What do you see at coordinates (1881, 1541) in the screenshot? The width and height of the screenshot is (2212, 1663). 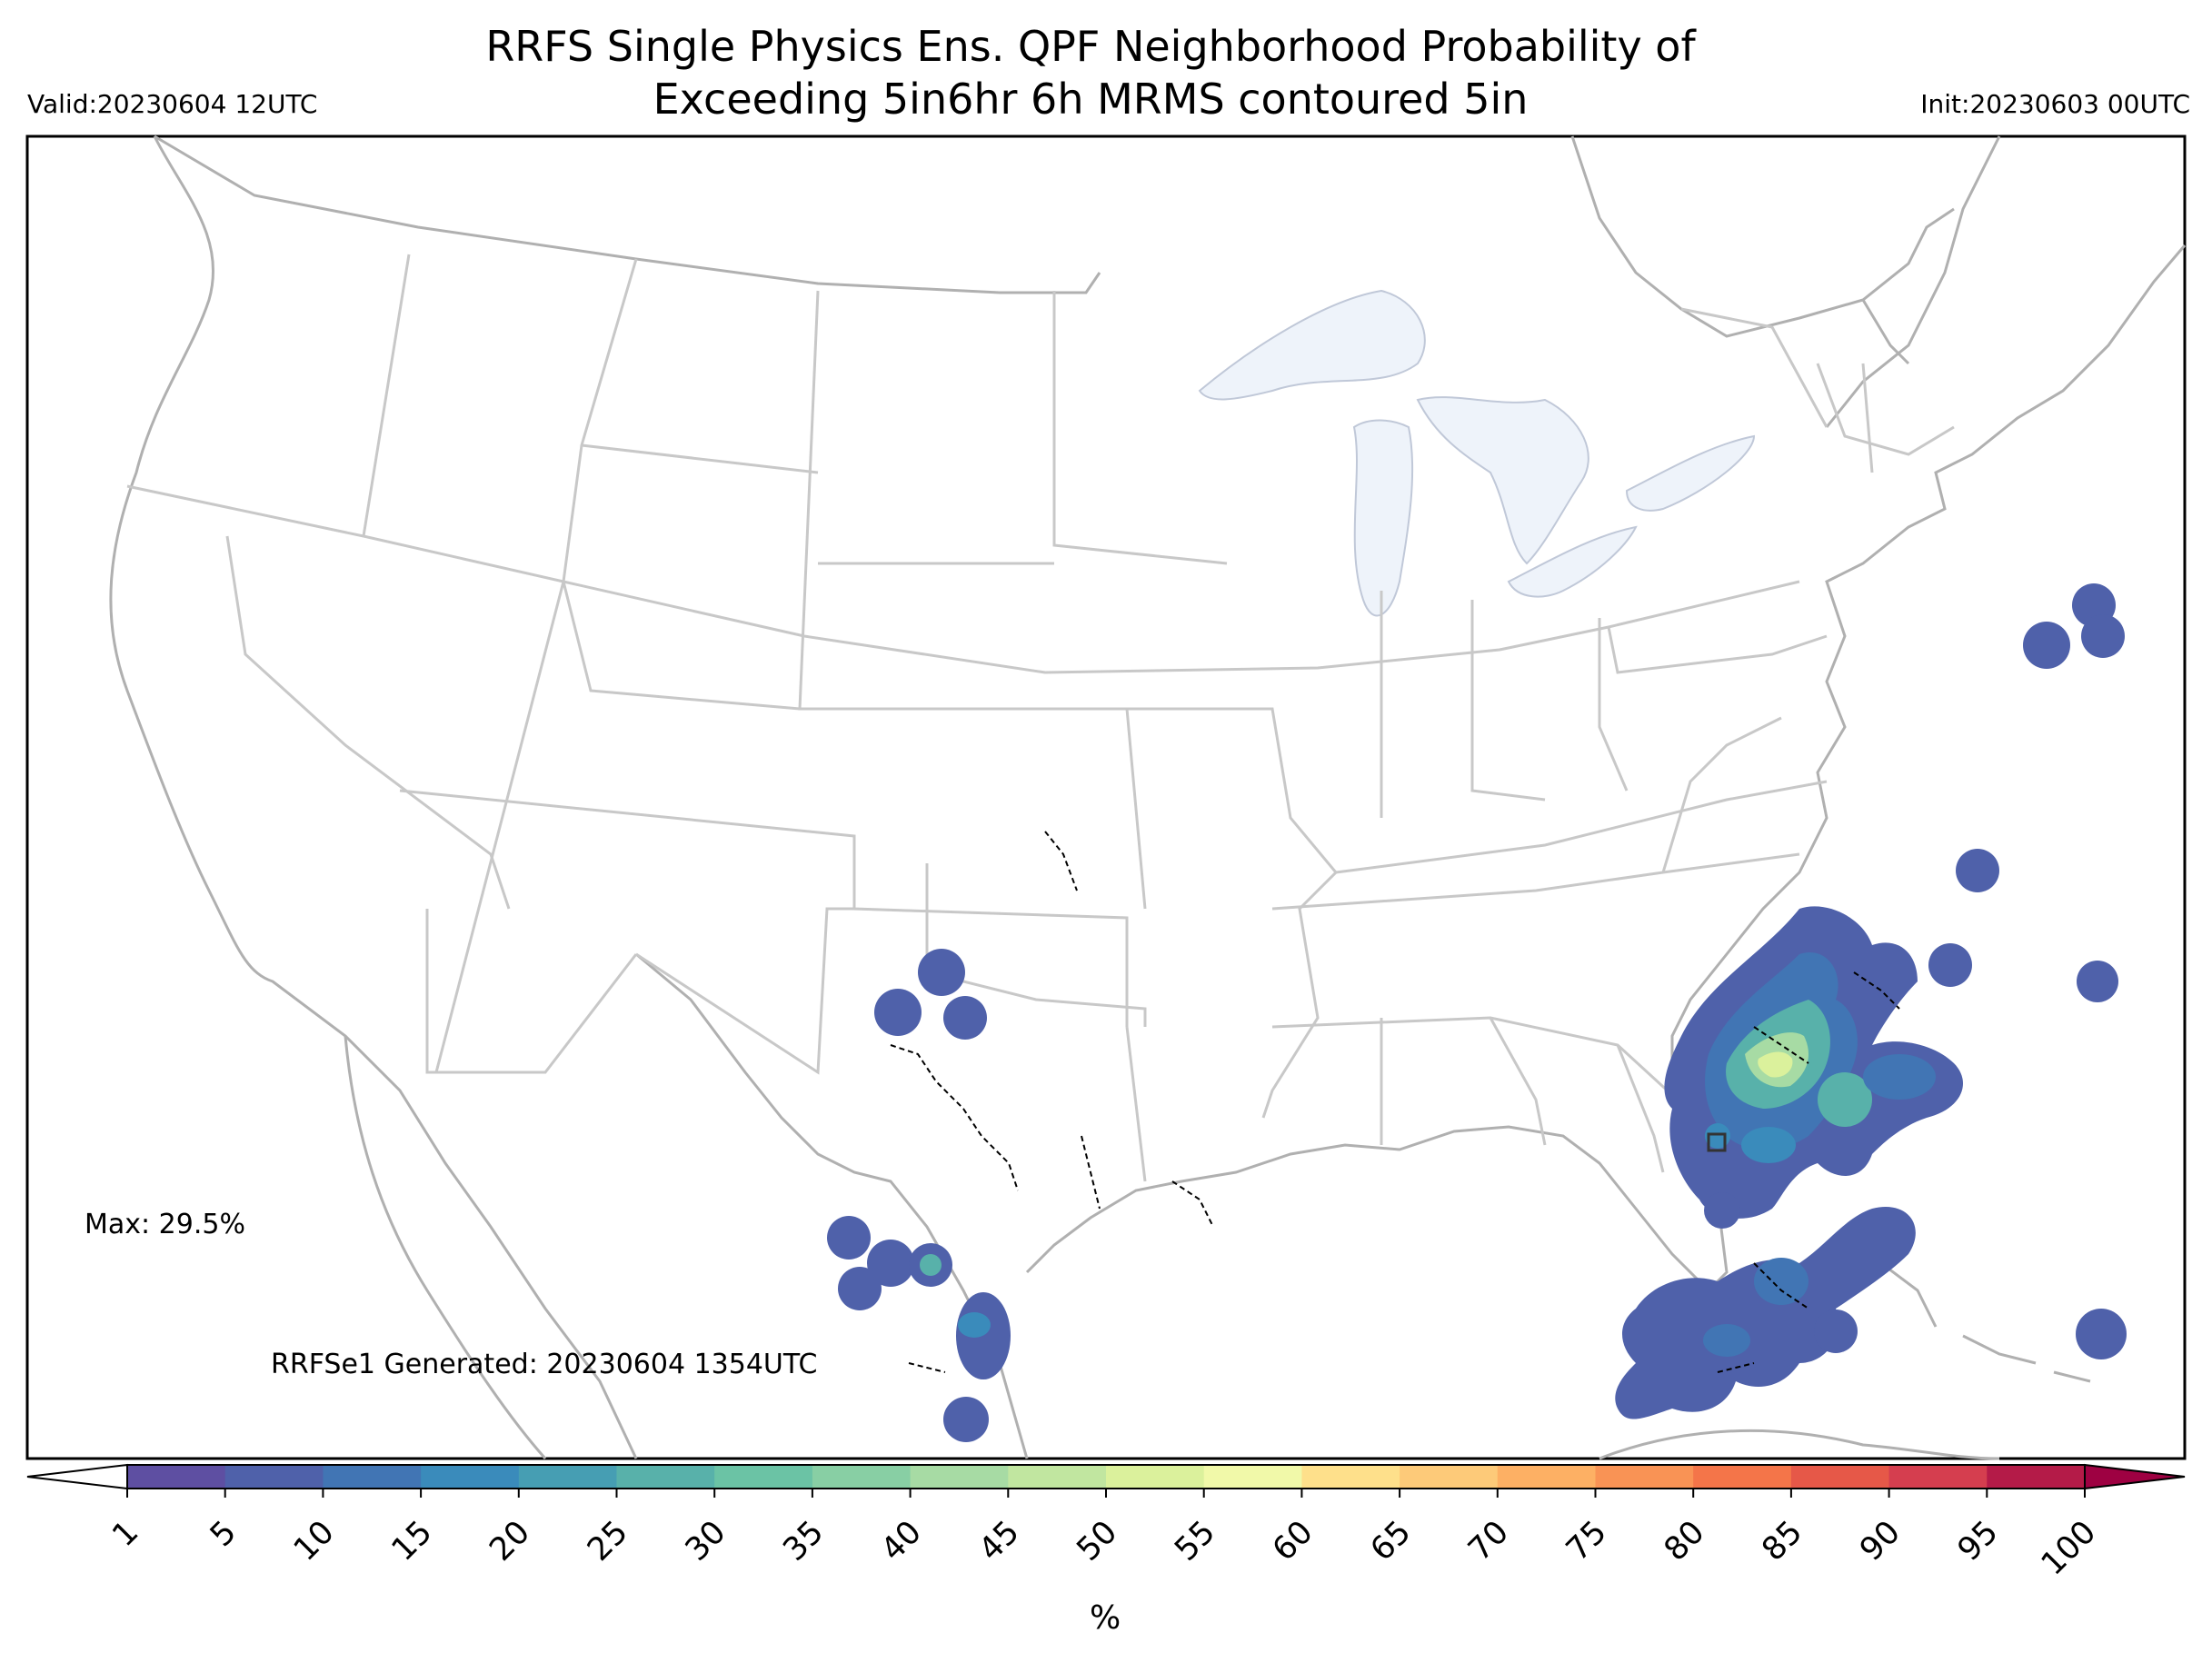 I see `colorbar-tick-label: 90` at bounding box center [1881, 1541].